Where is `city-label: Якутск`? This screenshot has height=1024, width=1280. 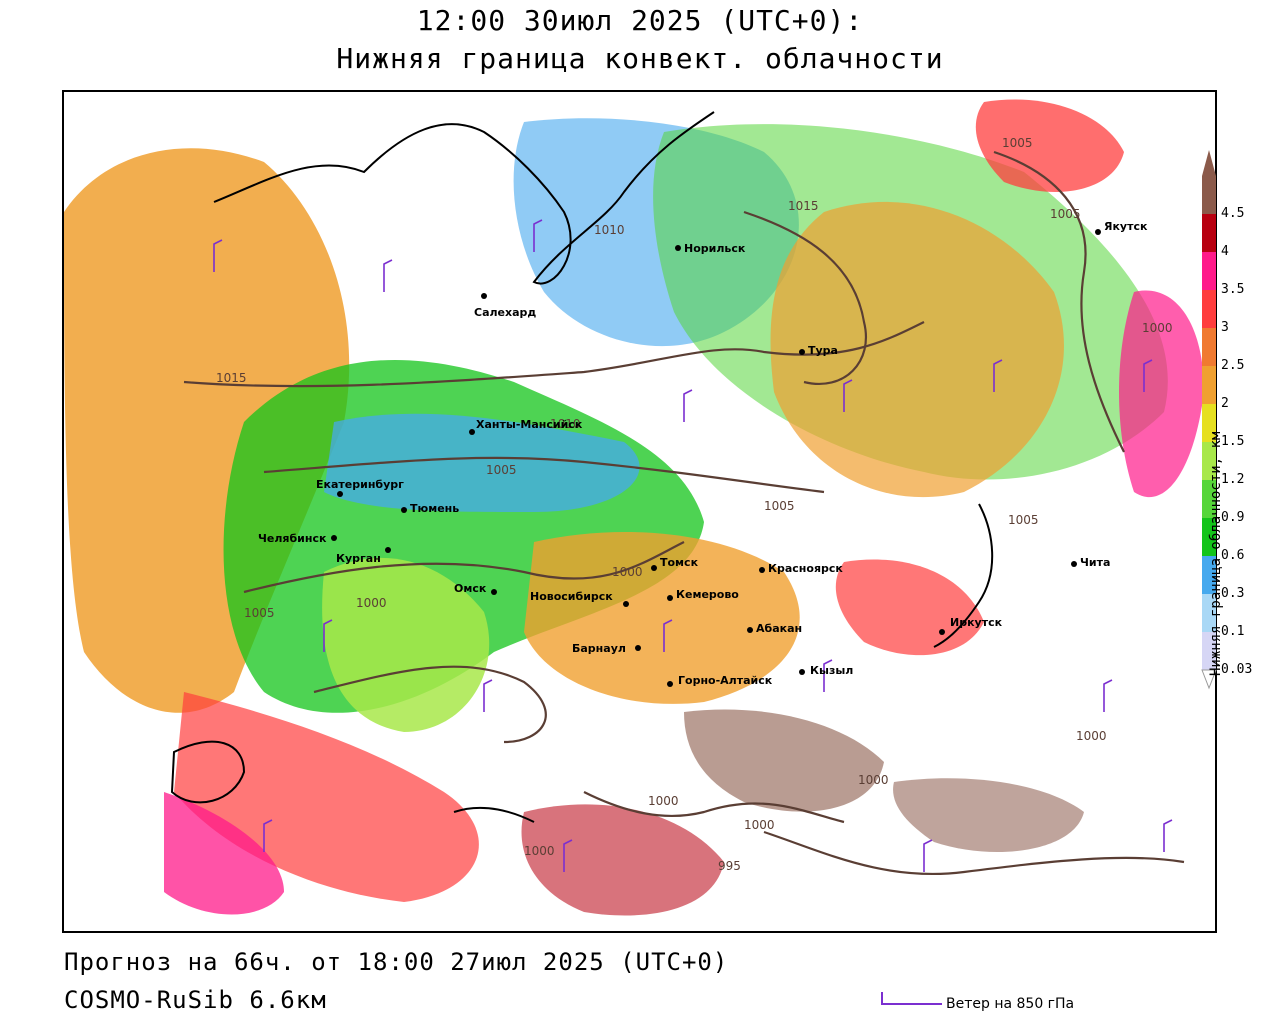
city-label: Якутск is located at coordinates (1126, 226).